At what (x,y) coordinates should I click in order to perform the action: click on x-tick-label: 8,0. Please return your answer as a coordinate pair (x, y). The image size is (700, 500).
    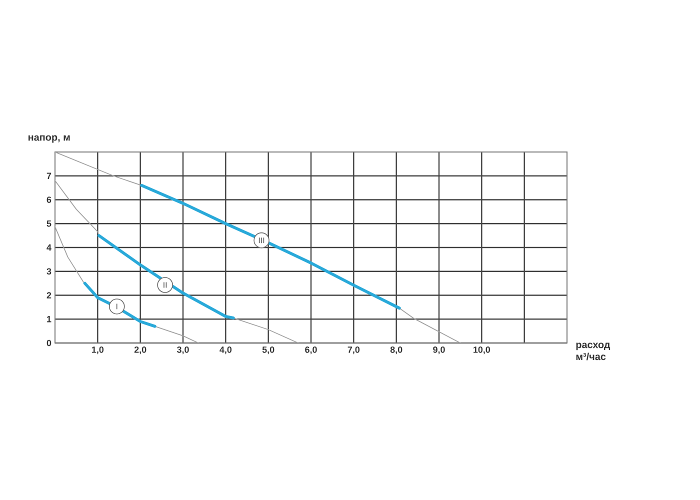
    Looking at the image, I should click on (396, 350).